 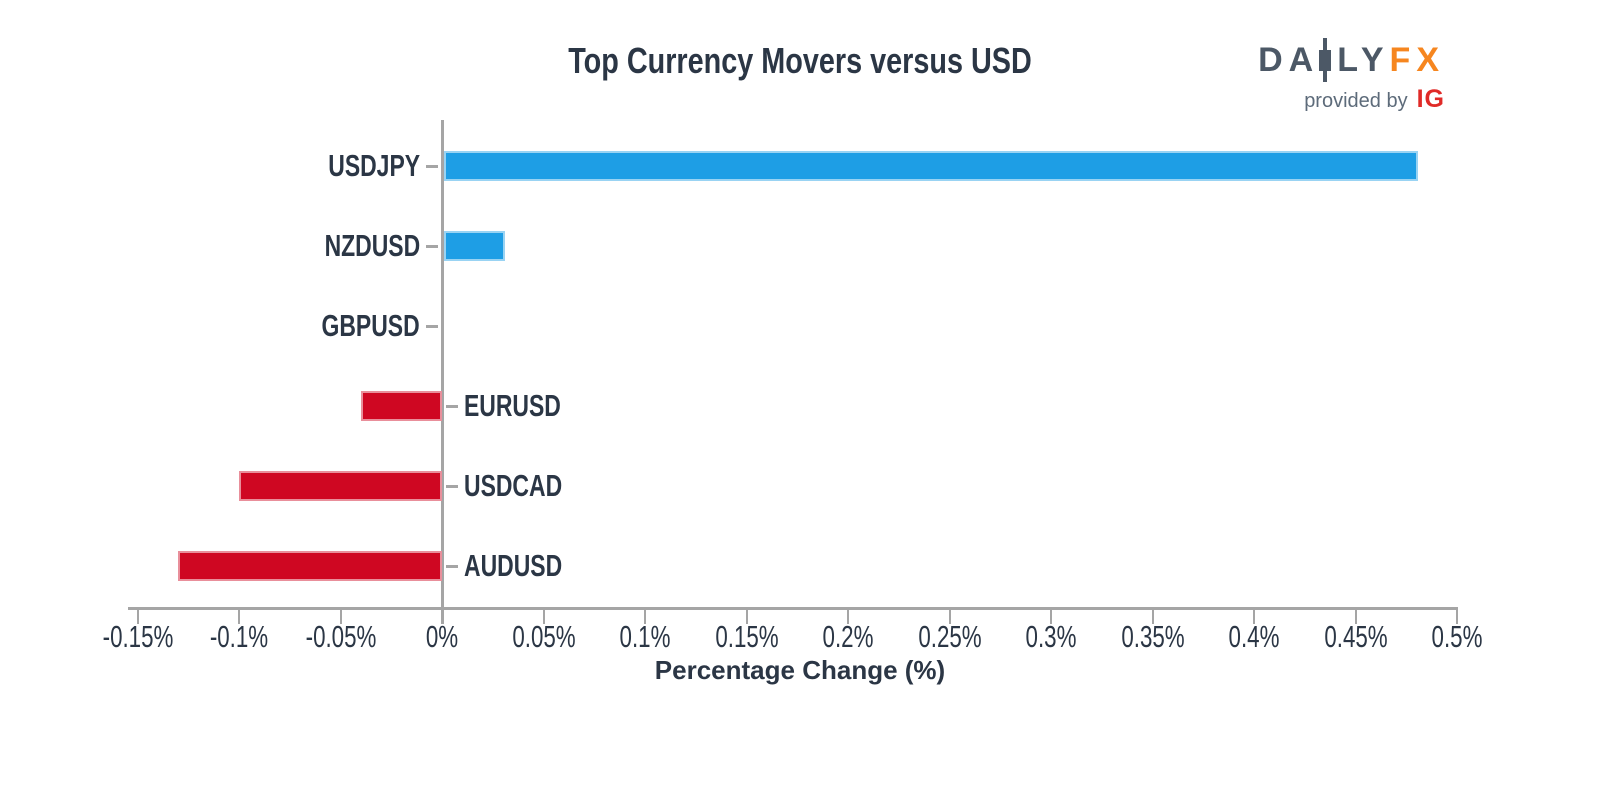 What do you see at coordinates (512, 405) in the screenshot?
I see `category-label-eurusd: EURUSD` at bounding box center [512, 405].